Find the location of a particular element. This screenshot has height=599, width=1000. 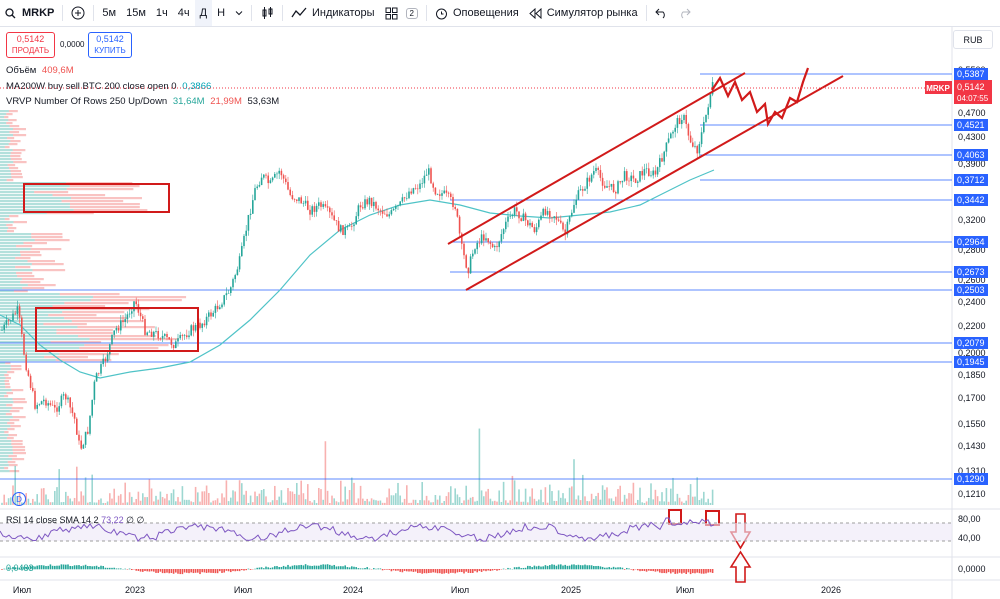

compare-button is located at coordinates (78, 13).